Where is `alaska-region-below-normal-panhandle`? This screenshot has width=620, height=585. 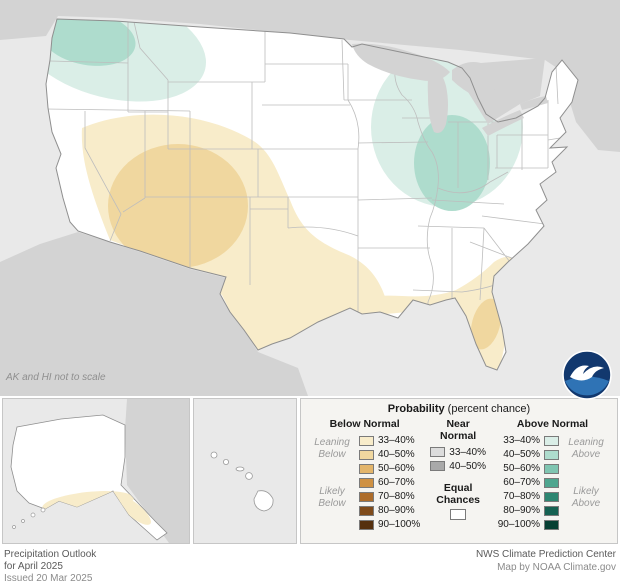 alaska-region-below-normal-panhandle is located at coordinates (135, 511).